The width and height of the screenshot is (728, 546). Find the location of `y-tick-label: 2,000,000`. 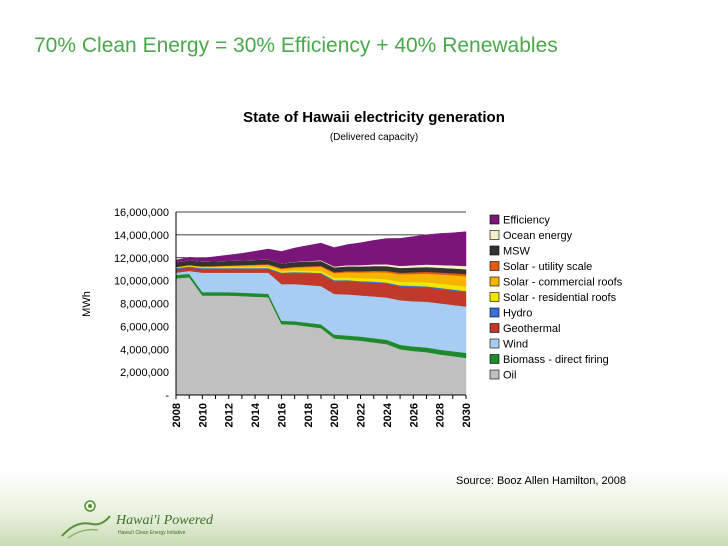

y-tick-label: 2,000,000 is located at coordinates (144, 373).